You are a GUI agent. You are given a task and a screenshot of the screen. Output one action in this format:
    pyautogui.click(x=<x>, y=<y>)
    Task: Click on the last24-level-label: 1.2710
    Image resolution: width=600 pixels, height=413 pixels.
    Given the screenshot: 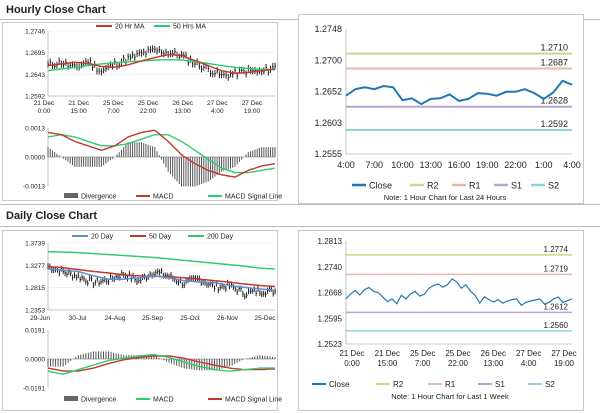 What is the action you would take?
    pyautogui.click(x=554, y=48)
    